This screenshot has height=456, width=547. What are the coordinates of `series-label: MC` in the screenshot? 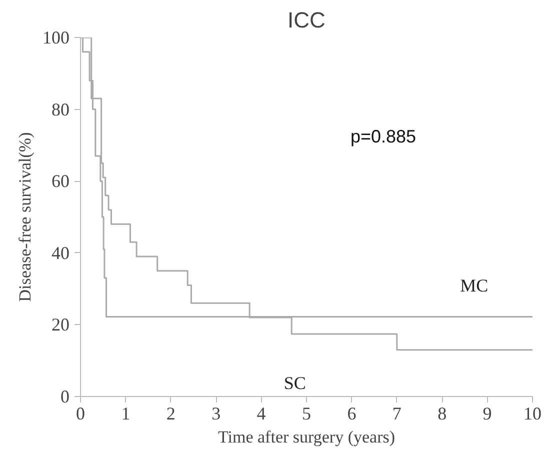 It's located at (474, 285).